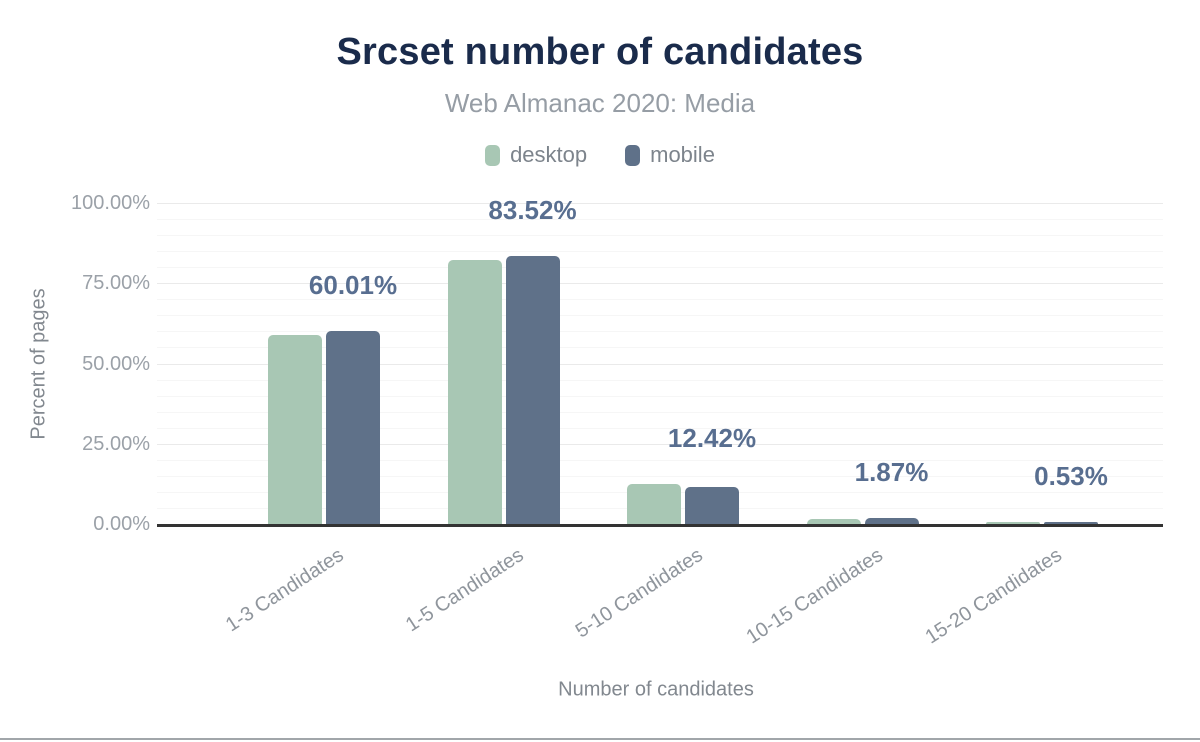 The image size is (1200, 742). What do you see at coordinates (682, 154) in the screenshot?
I see `legend-label-mobile: mobile` at bounding box center [682, 154].